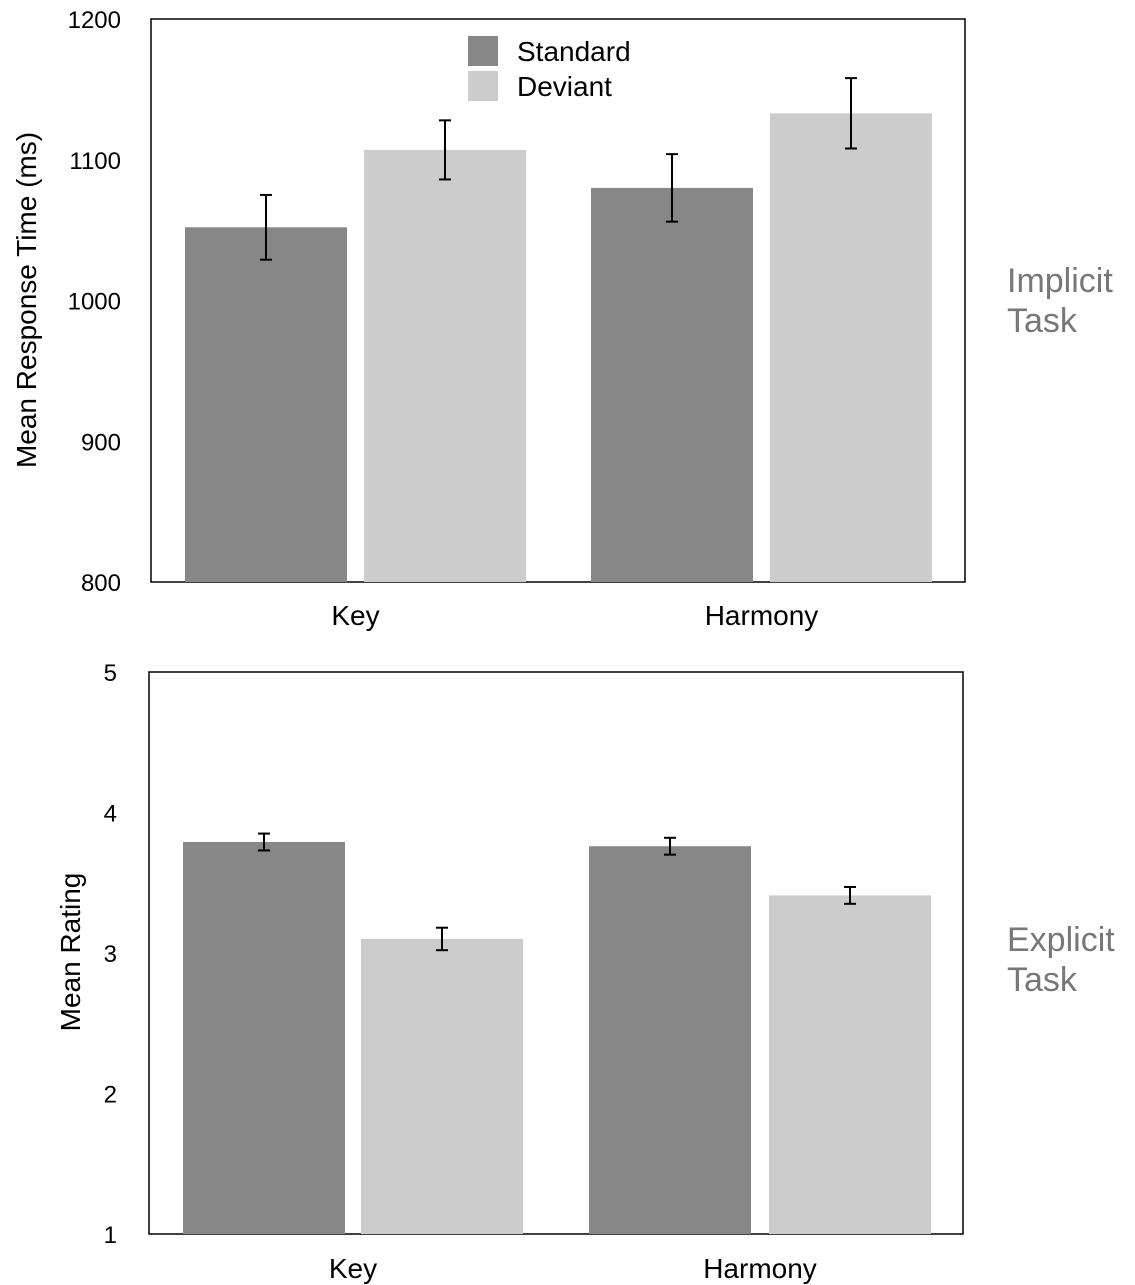  What do you see at coordinates (95, 161) in the screenshot?
I see `y-tick-label: 1100` at bounding box center [95, 161].